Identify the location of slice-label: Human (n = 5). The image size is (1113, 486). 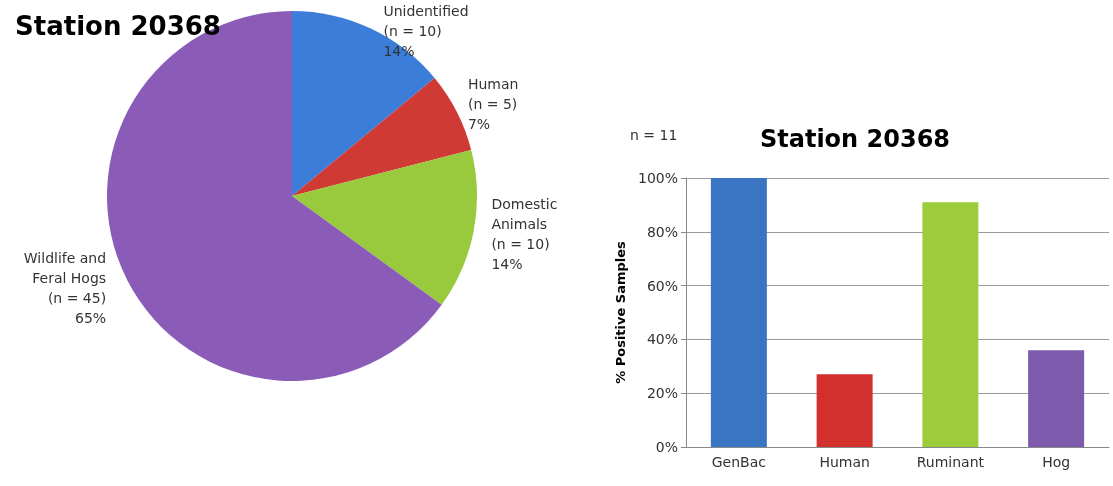
(493, 93).